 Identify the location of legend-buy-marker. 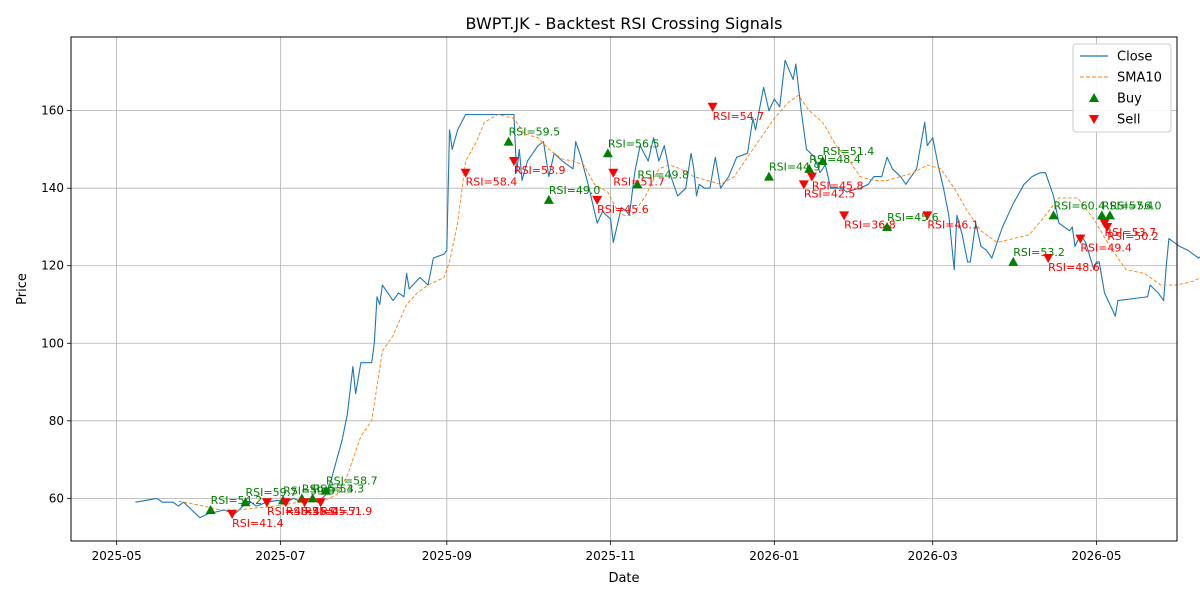
(1094, 97).